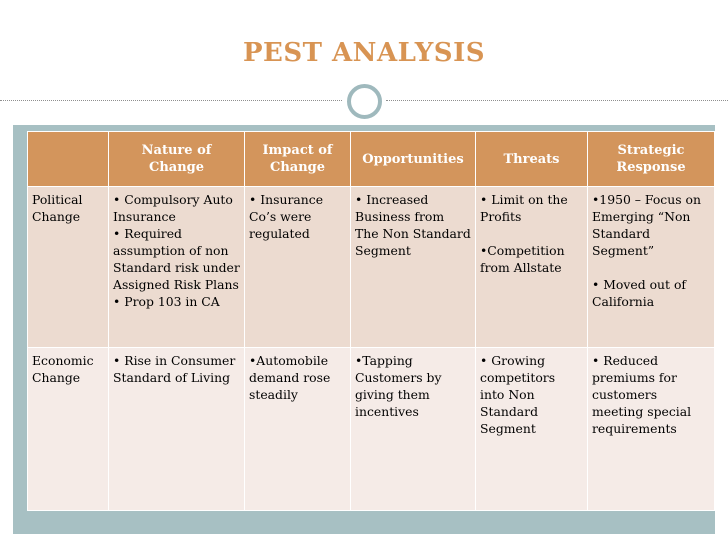 This screenshot has width=728, height=546. What do you see at coordinates (297, 159) in the screenshot?
I see `header-impact-of-change: Impact of Change` at bounding box center [297, 159].